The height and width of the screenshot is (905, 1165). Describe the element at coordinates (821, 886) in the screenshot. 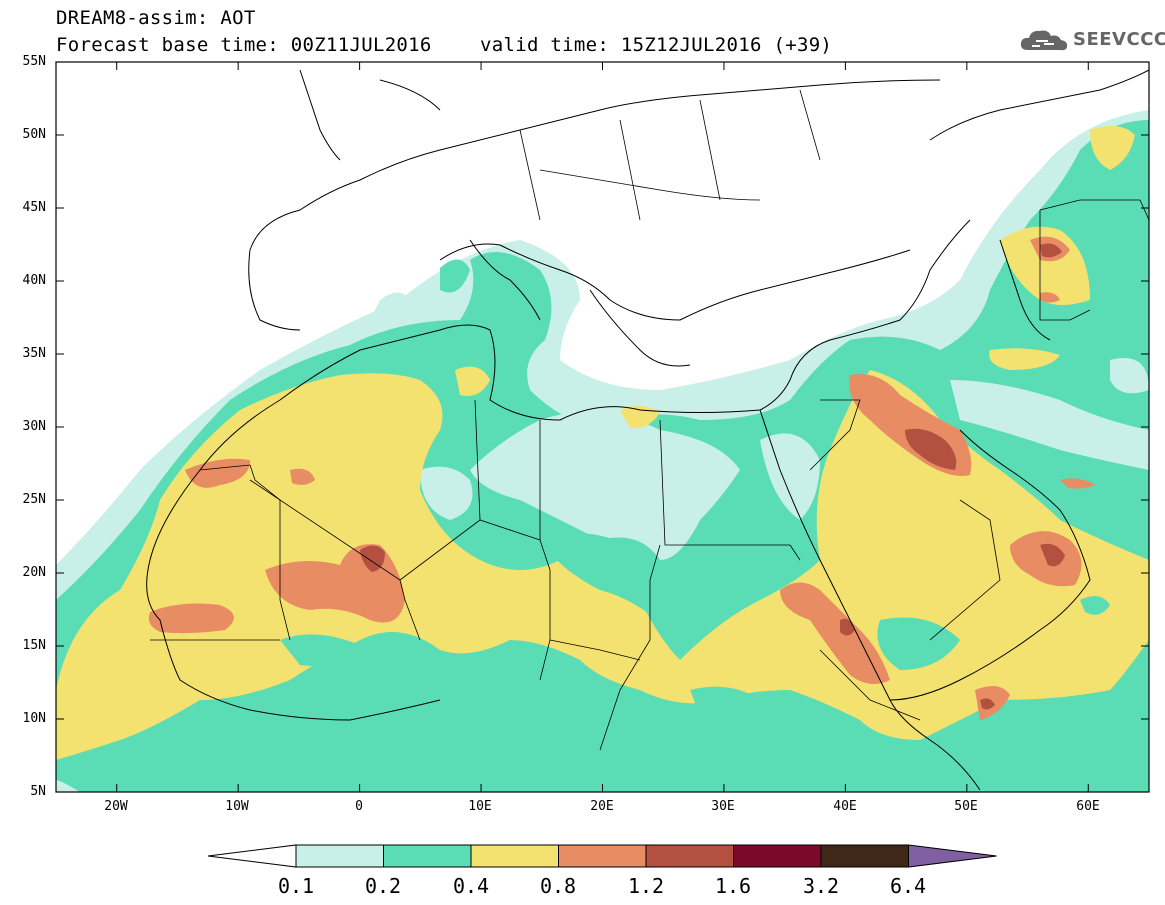

I see `colorbar-label: 3.2` at that location.